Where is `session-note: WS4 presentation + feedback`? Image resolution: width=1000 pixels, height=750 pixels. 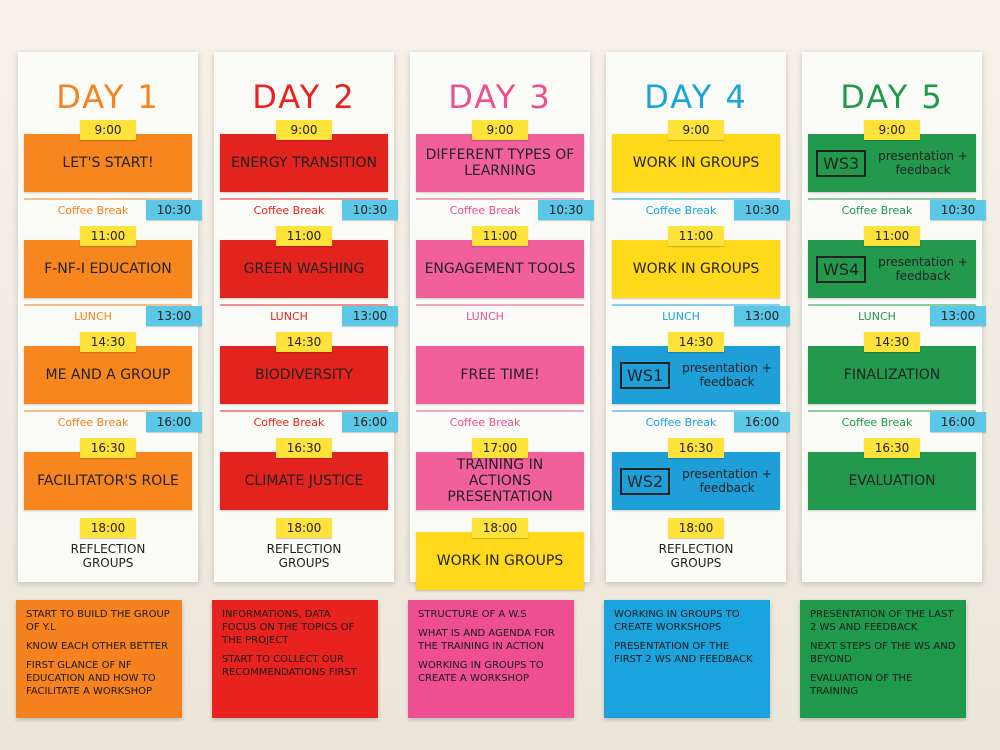
session-note: WS4 presentation + feedback is located at coordinates (892, 269).